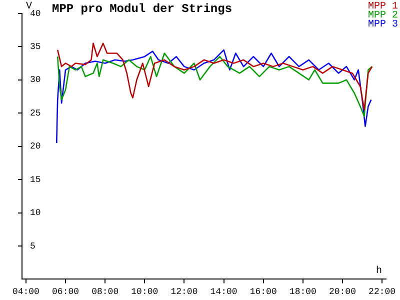 The height and width of the screenshot is (300, 400). Describe the element at coordinates (302, 291) in the screenshot. I see `x-tick-label: 18:00` at that location.